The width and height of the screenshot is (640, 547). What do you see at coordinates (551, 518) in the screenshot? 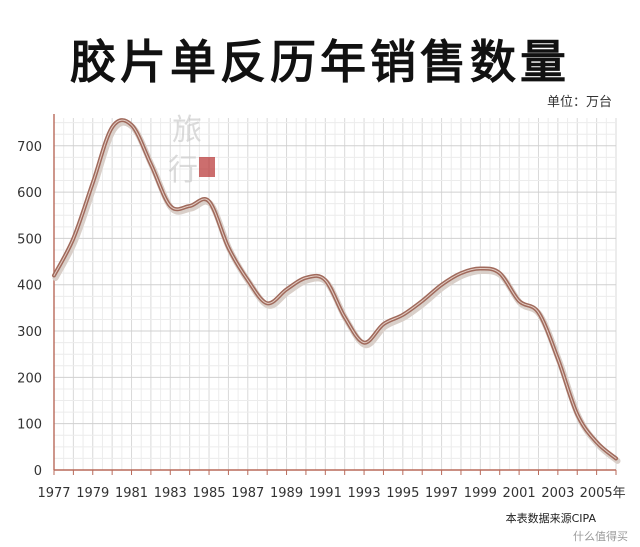
I see `source-note: 本表数据来源CIPA` at bounding box center [551, 518].